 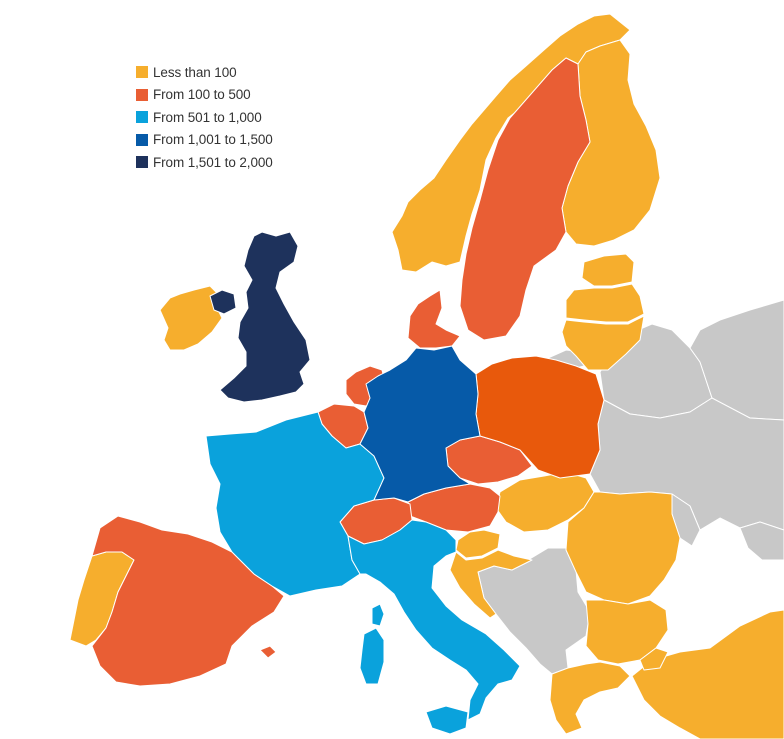 What do you see at coordinates (707, 674) in the screenshot?
I see `country-turkey` at bounding box center [707, 674].